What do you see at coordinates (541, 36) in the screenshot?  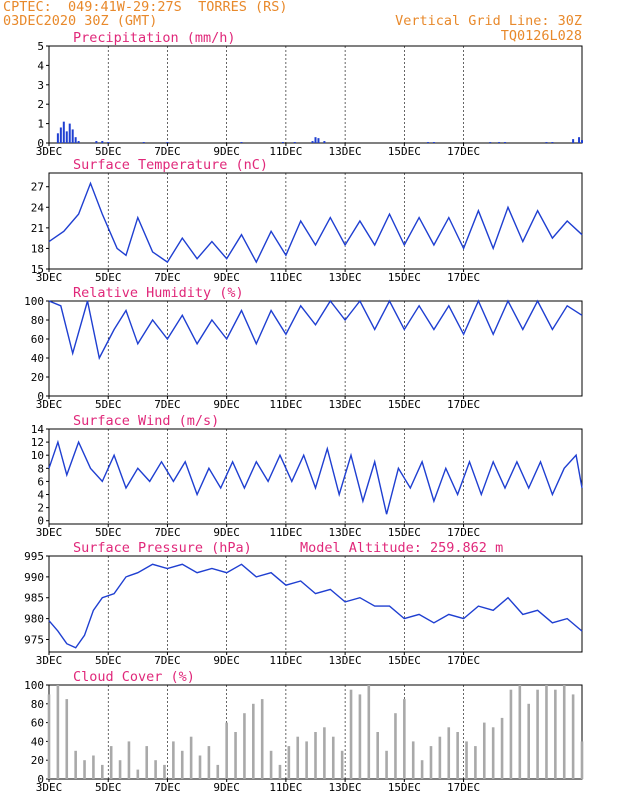 I see `header-right-line2: TQ0126L028` at bounding box center [541, 36].